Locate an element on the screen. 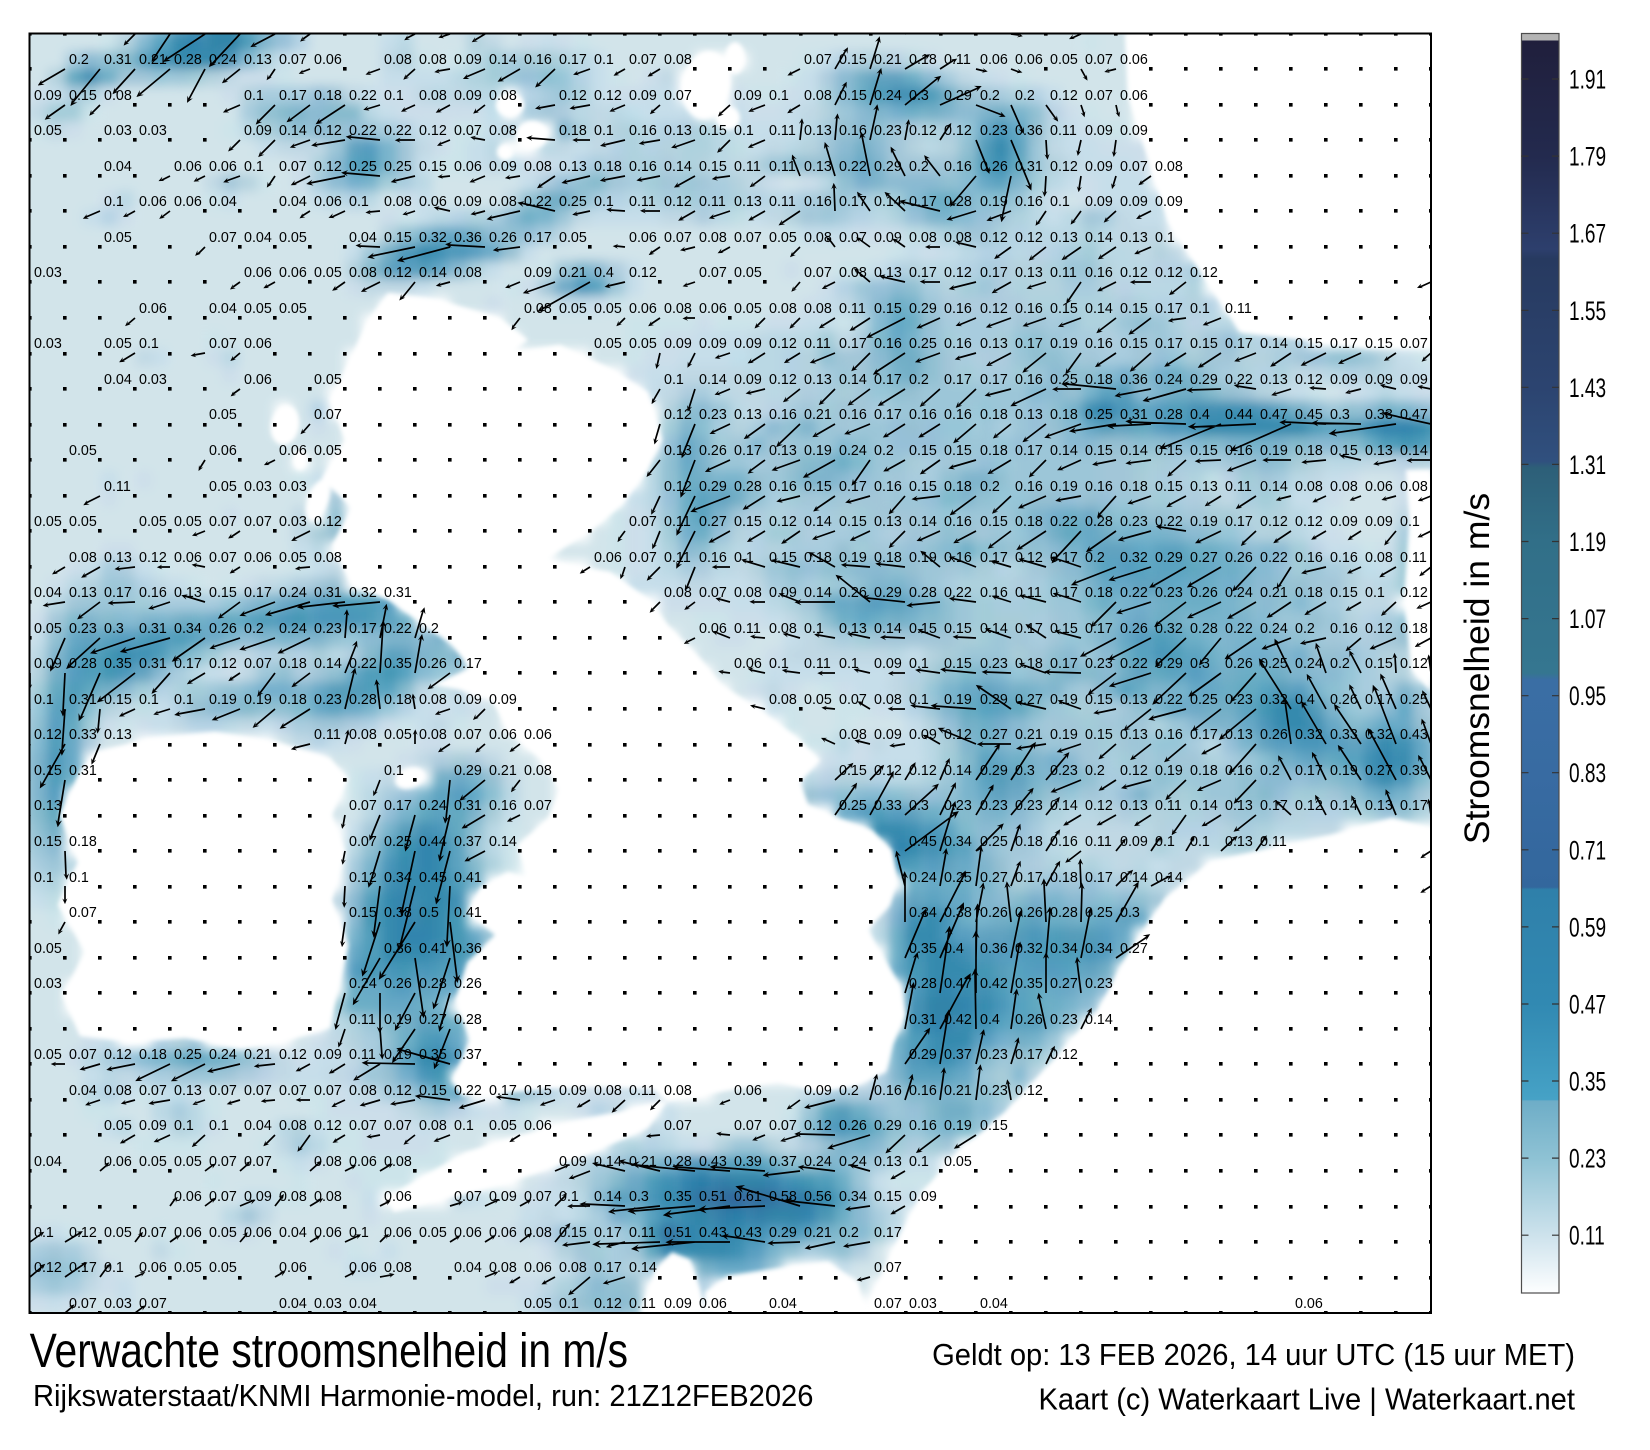 The height and width of the screenshot is (1450, 1650). svg-text: 0.36 is located at coordinates (1134, 380).